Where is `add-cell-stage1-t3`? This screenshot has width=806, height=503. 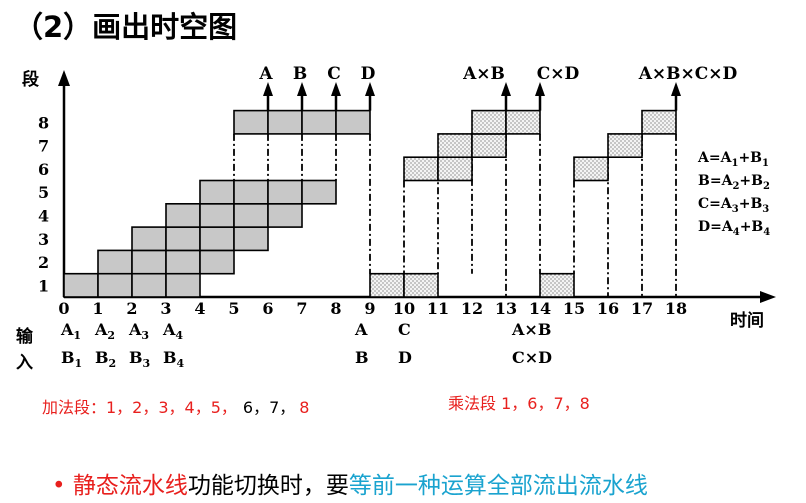 add-cell-stage1-t3 is located at coordinates (183, 285).